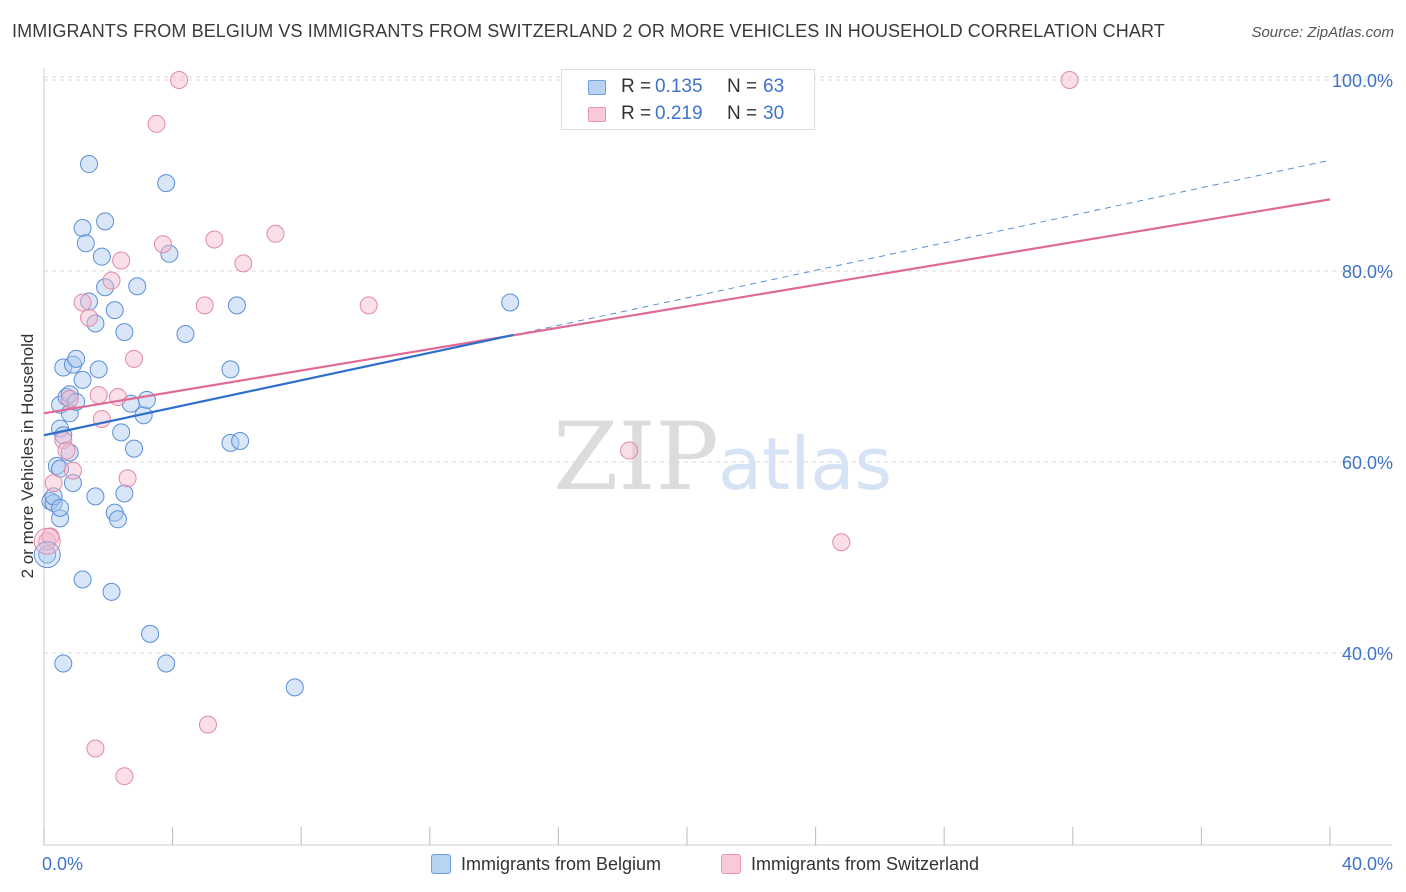 Image resolution: width=1406 pixels, height=892 pixels. What do you see at coordinates (679, 113) in the screenshot?
I see `r-value: 0.219` at bounding box center [679, 113].